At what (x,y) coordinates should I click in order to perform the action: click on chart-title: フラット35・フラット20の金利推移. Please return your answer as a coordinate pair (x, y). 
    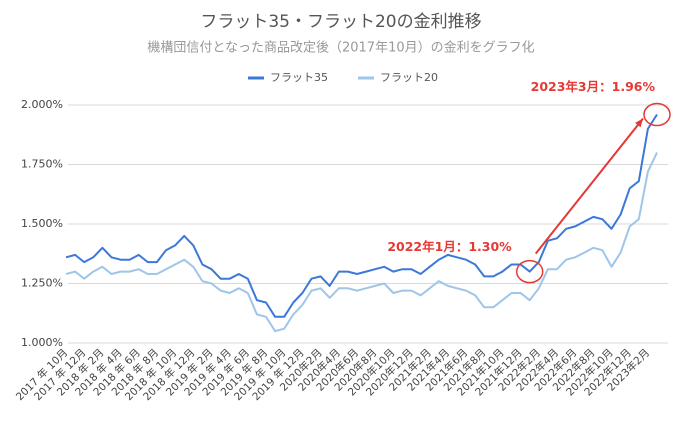
    Looking at the image, I should click on (340, 22).